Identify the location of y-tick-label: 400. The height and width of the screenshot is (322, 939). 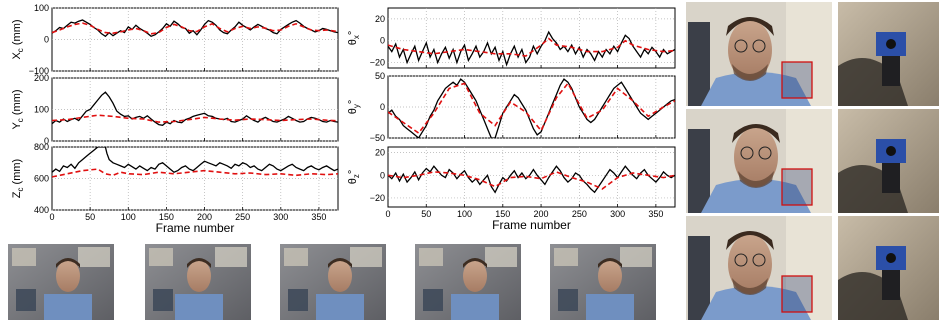
(41, 210).